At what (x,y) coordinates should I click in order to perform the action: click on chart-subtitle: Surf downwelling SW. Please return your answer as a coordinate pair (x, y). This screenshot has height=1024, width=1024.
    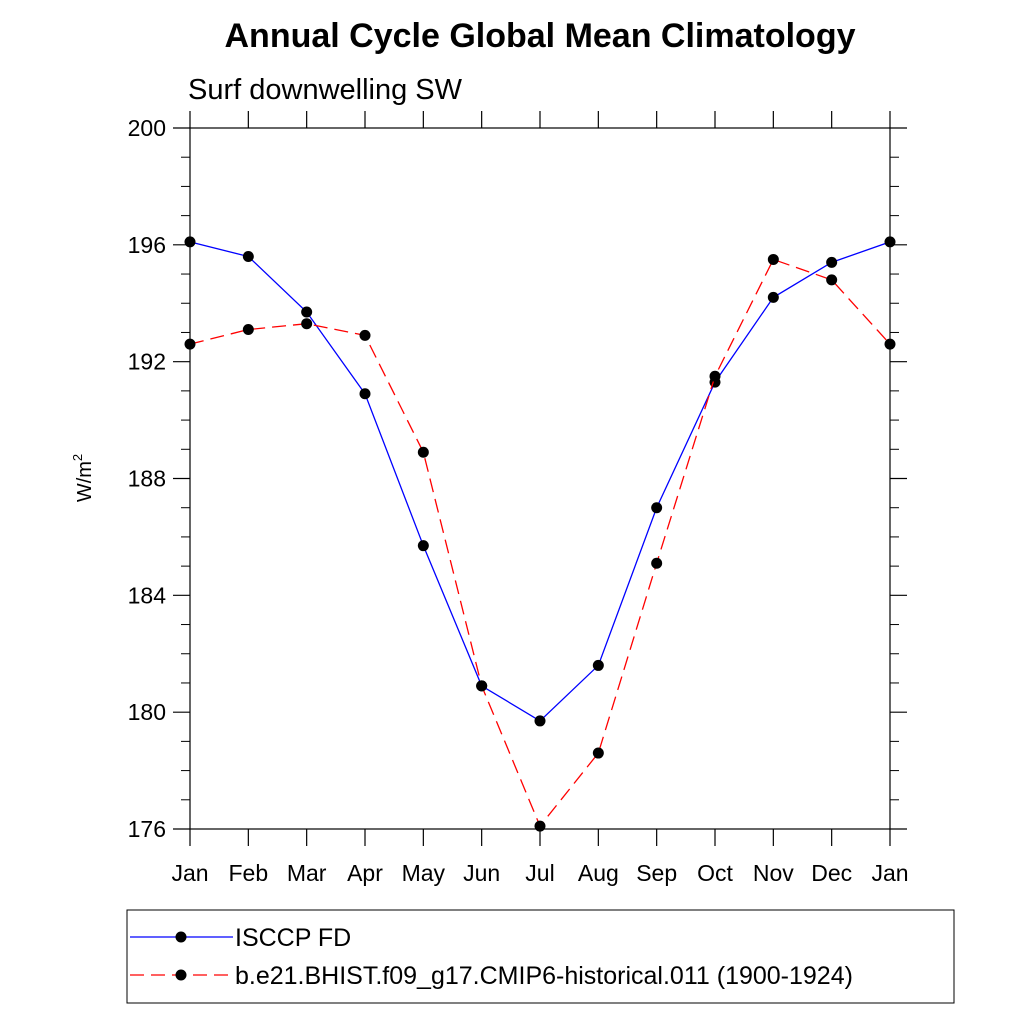
    Looking at the image, I should click on (325, 90).